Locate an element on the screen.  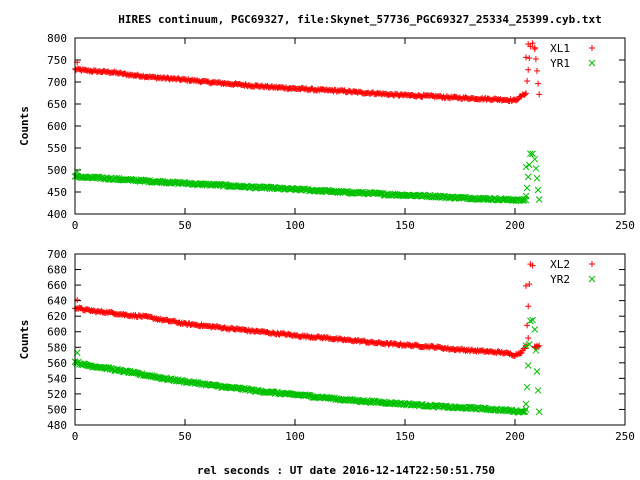
legend-marker-xl2 is located at coordinates (592, 264).